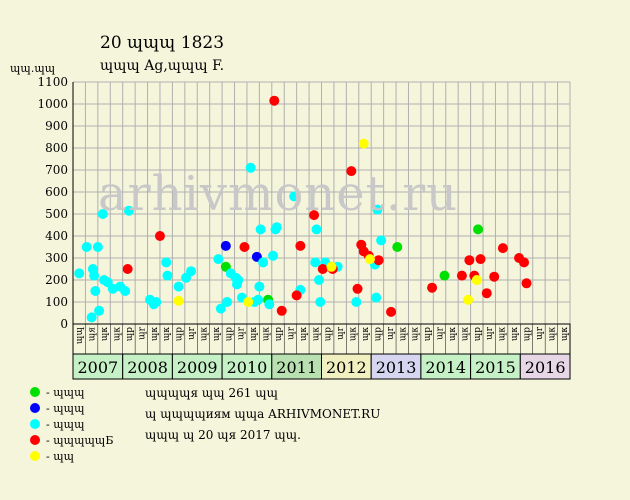 The height and width of the screenshot is (500, 630). I want to click on y-tick-label: 600, so click(56, 192).